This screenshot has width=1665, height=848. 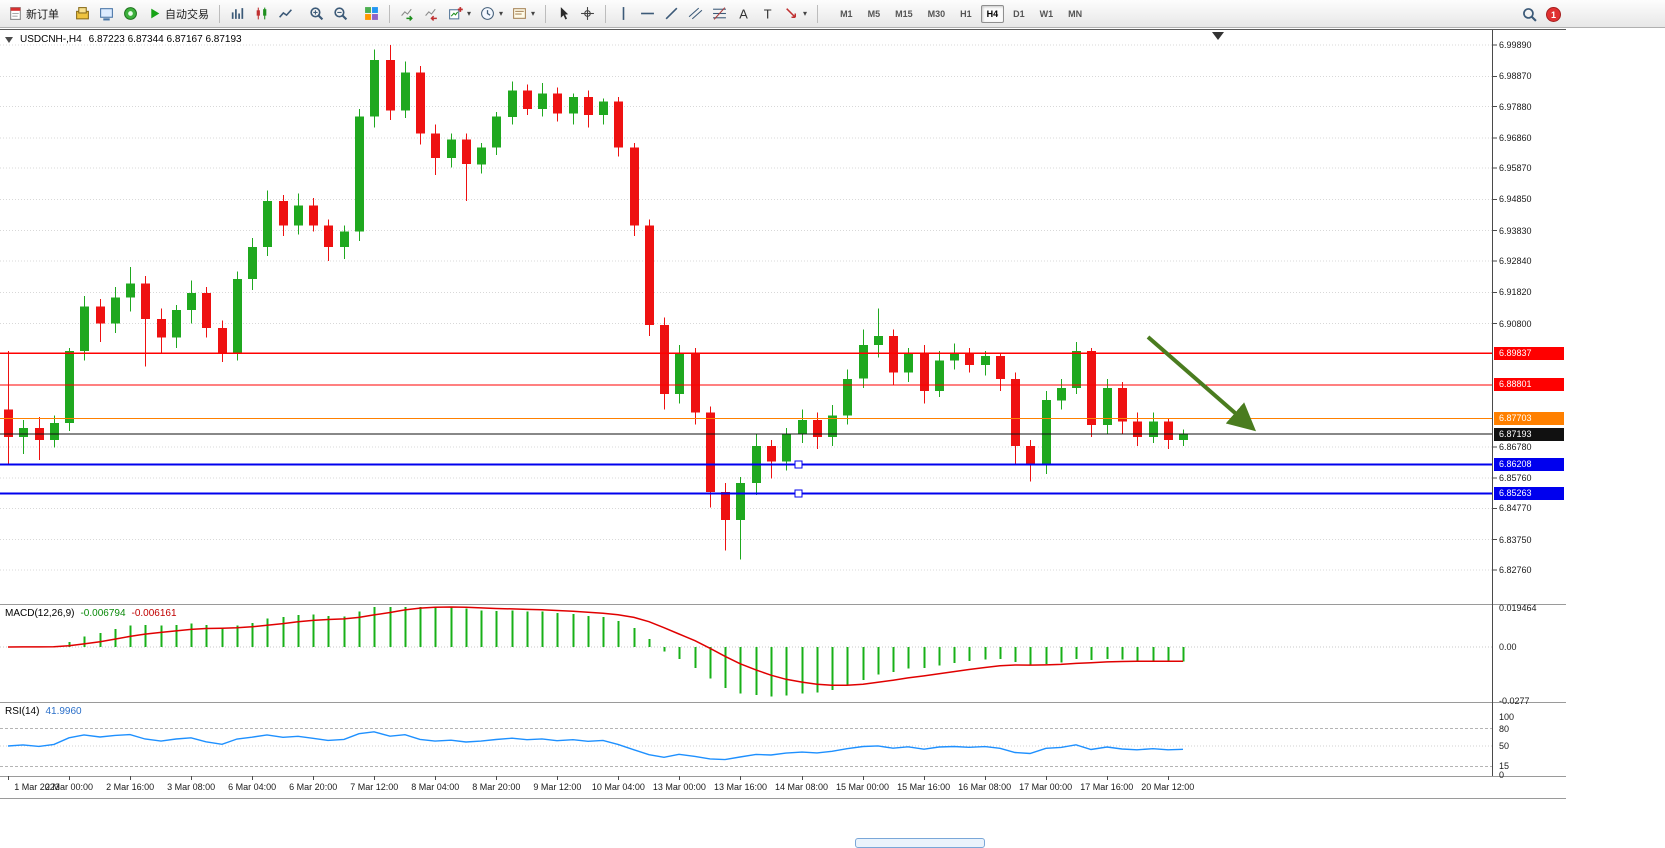 I want to click on market-watch-button, so click(x=106, y=13).